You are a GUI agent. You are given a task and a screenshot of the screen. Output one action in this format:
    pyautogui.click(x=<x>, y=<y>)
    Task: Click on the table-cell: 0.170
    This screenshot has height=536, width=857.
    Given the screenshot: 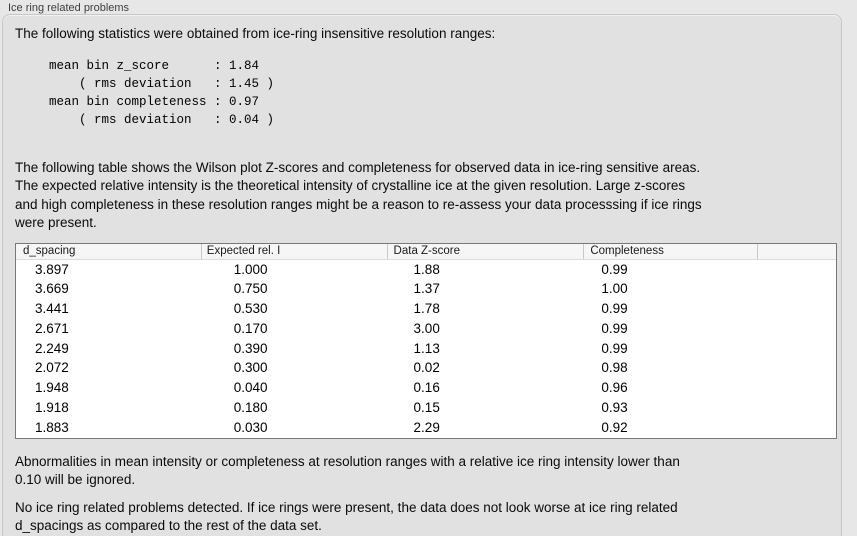 What is the action you would take?
    pyautogui.click(x=250, y=328)
    